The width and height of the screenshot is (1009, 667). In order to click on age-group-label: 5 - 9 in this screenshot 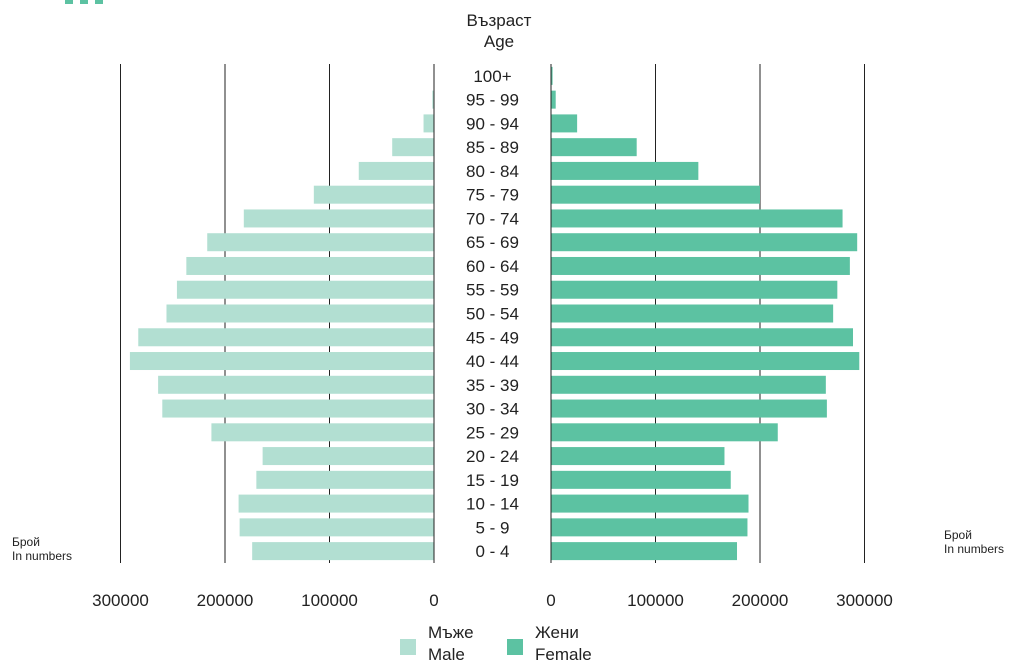, I will do `click(492, 527)`.